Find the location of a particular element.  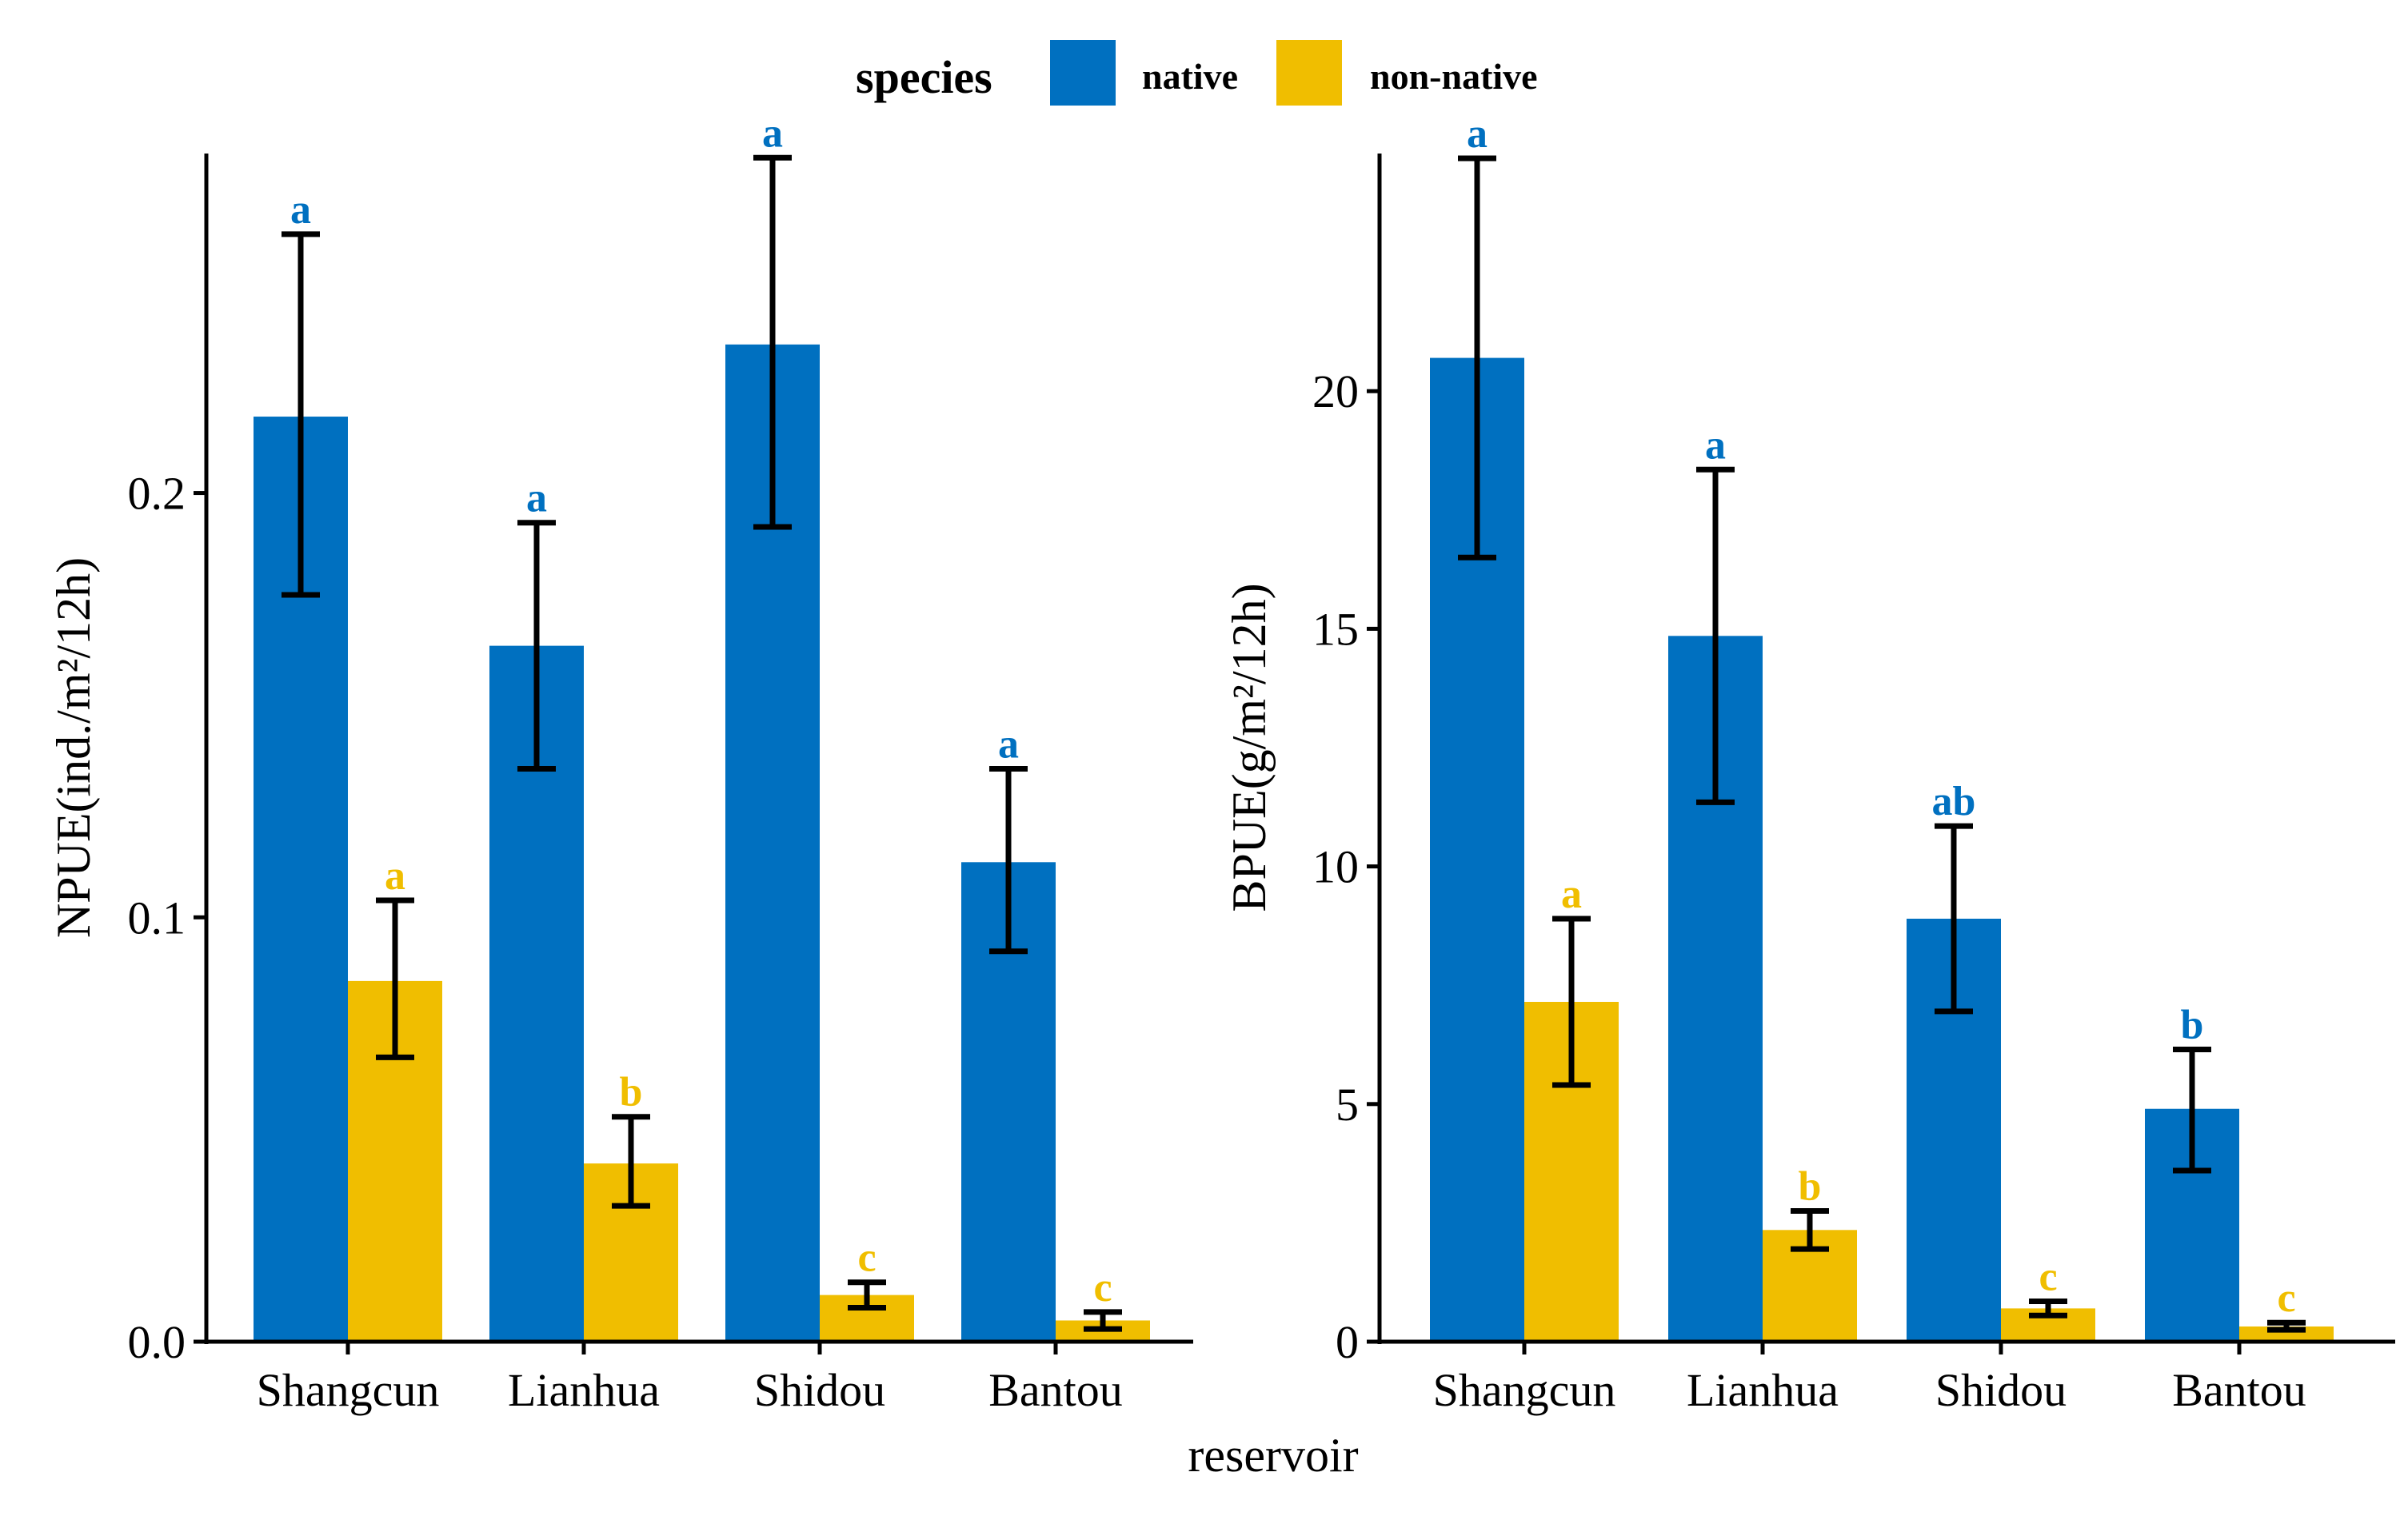

npue-error-bar-non-native-shangcun is located at coordinates (395, 979).